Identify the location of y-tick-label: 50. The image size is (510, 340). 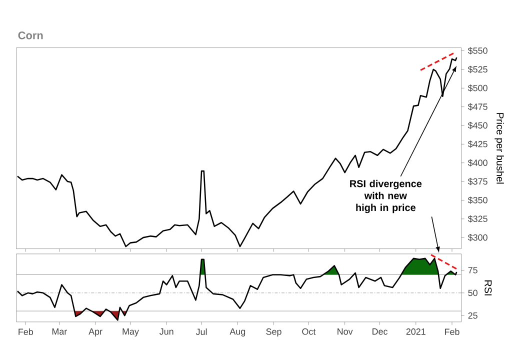
(473, 293).